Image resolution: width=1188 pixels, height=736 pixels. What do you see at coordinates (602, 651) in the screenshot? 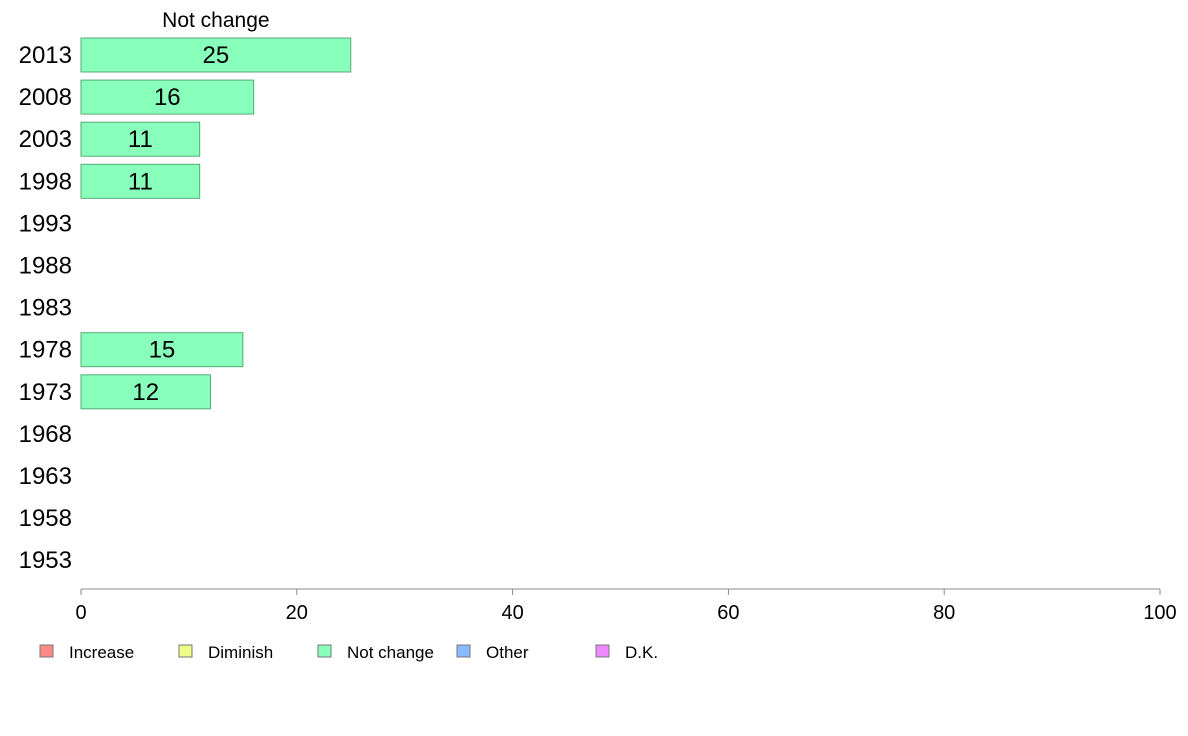
I see `legend-swatch-d-k` at bounding box center [602, 651].